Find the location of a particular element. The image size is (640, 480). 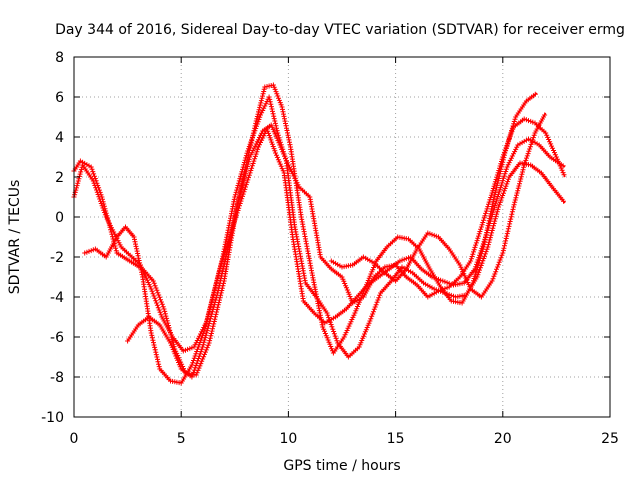

y-axis-label: SDTVAR / TECUs is located at coordinates (15, 237).